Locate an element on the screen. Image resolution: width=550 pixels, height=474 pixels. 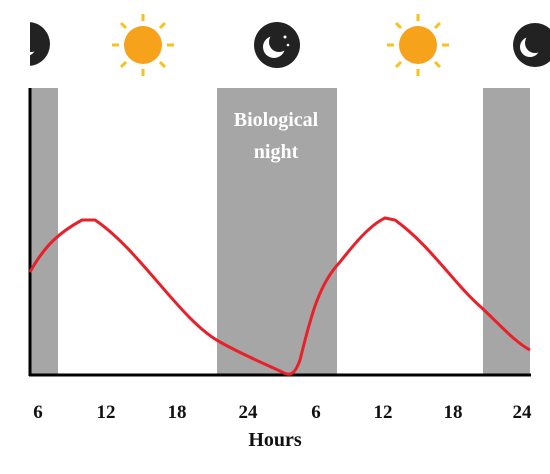
x-axis-title: Hours is located at coordinates (275, 440).